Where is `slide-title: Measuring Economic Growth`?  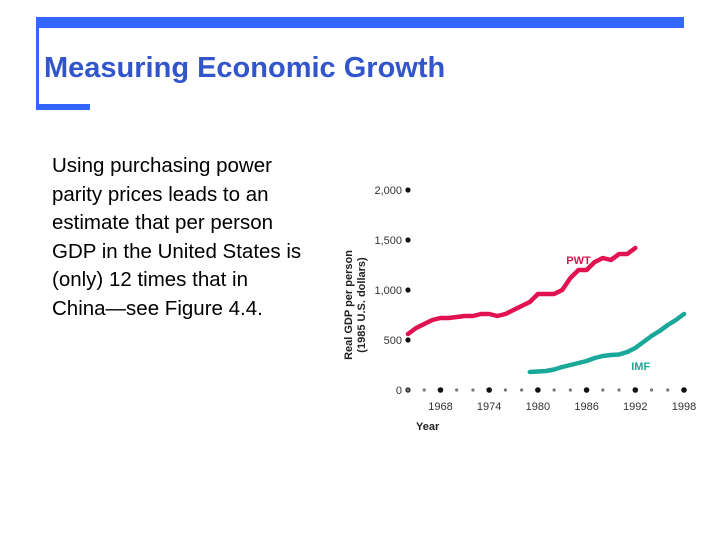
slide-title: Measuring Economic Growth is located at coordinates (245, 68).